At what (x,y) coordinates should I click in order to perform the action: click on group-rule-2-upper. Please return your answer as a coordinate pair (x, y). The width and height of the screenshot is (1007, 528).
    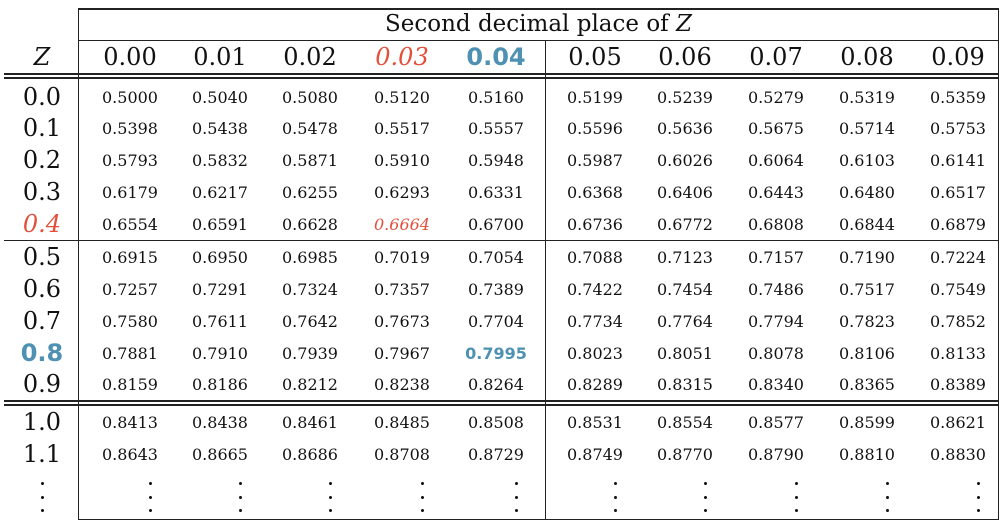
    Looking at the image, I should click on (501, 401).